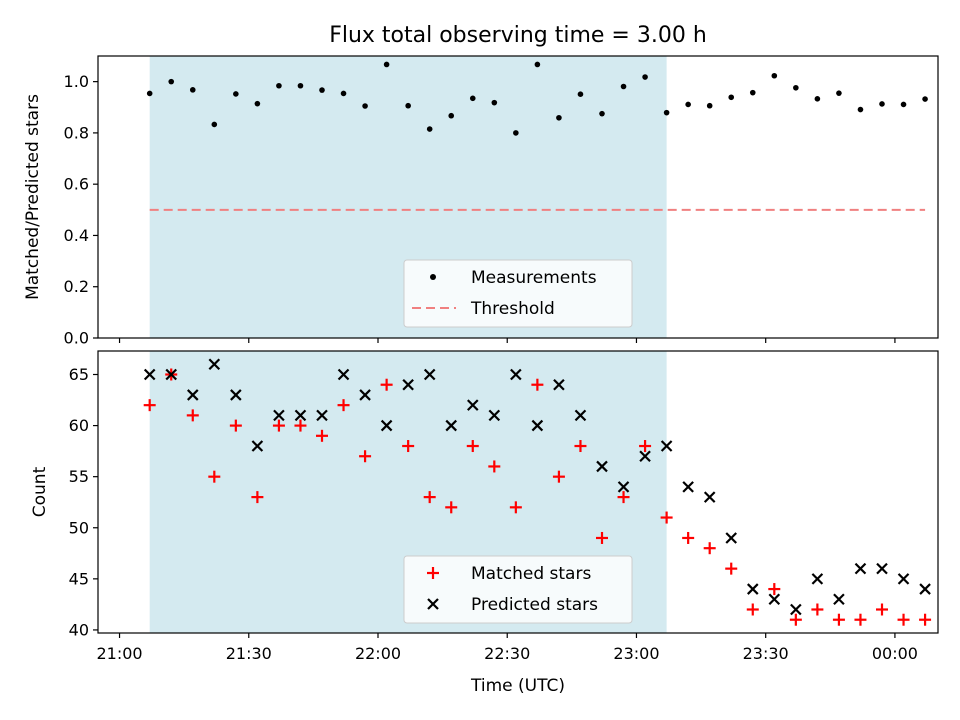  What do you see at coordinates (507, 653) in the screenshot?
I see `count-x-tick-label: 22:30` at bounding box center [507, 653].